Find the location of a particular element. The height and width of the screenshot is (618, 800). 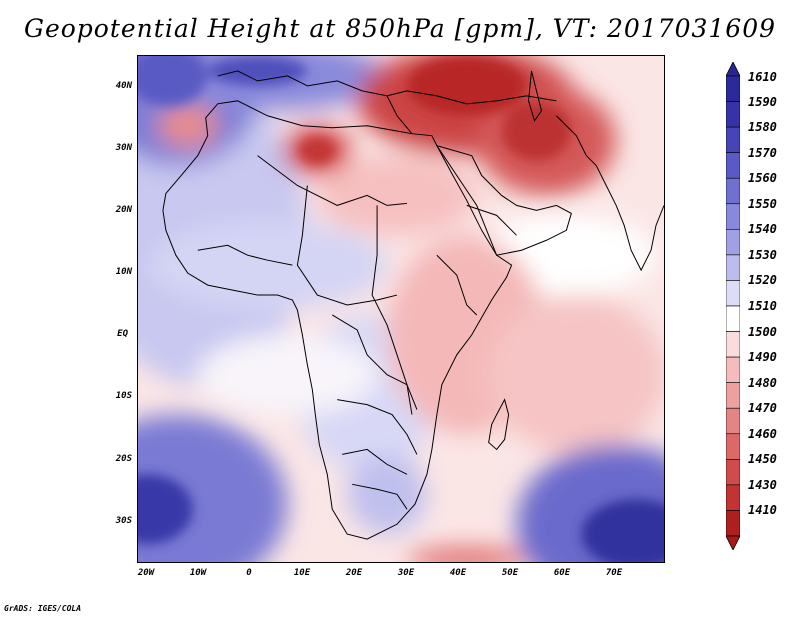

lon-label: 20E is located at coordinates (354, 573).